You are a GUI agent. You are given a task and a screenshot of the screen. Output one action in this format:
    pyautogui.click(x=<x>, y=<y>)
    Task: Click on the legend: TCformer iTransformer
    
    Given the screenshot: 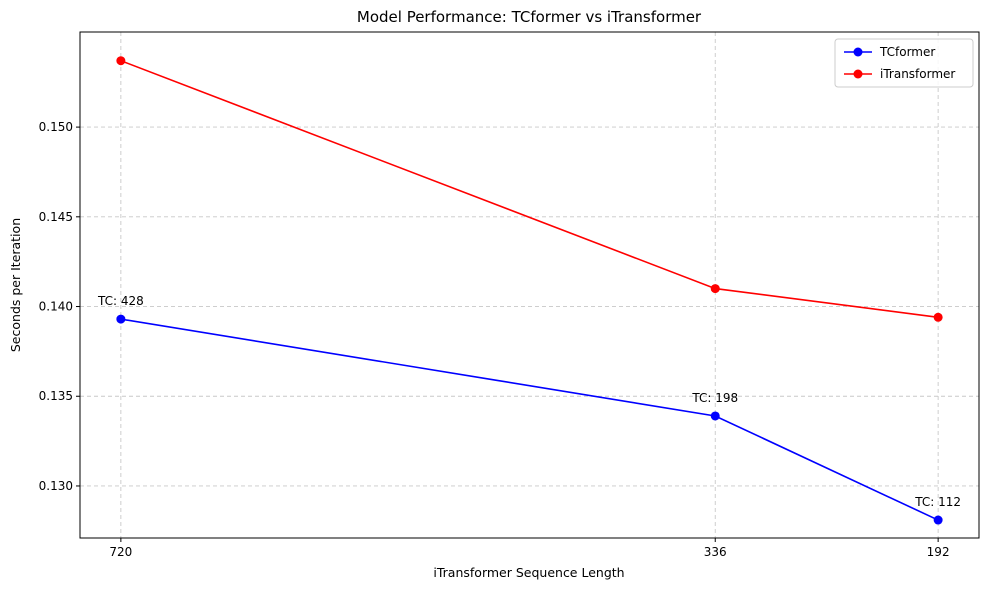 What is the action you would take?
    pyautogui.click(x=904, y=63)
    